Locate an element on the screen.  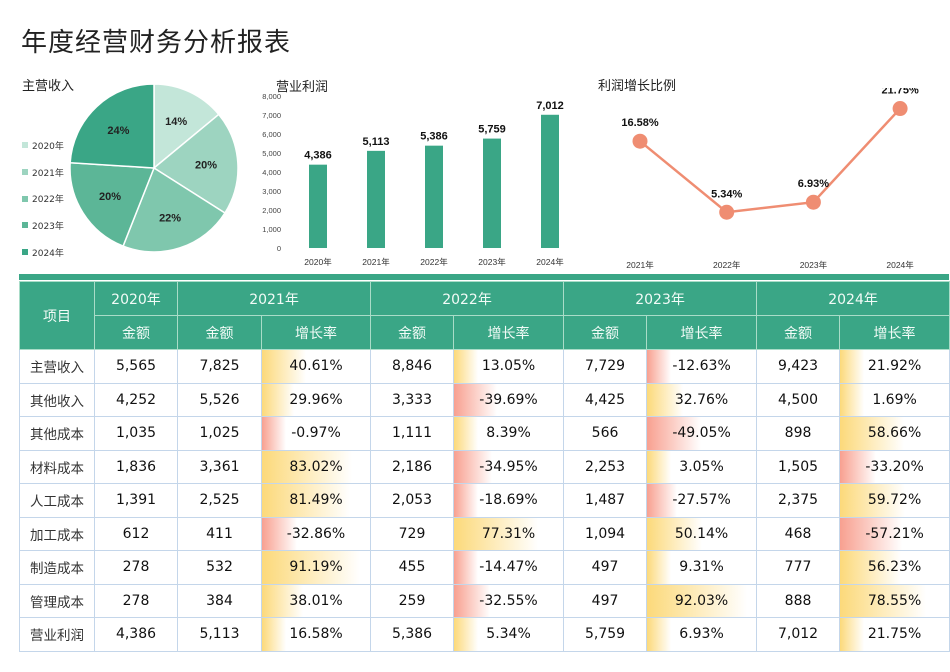
y-tick-label: 4,000 is located at coordinates (271, 172).